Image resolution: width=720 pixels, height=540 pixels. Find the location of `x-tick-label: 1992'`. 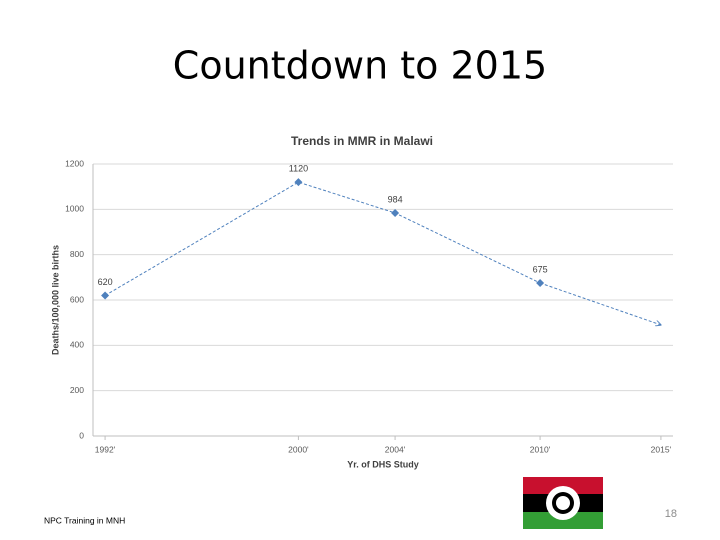

x-tick-label: 1992' is located at coordinates (105, 449).